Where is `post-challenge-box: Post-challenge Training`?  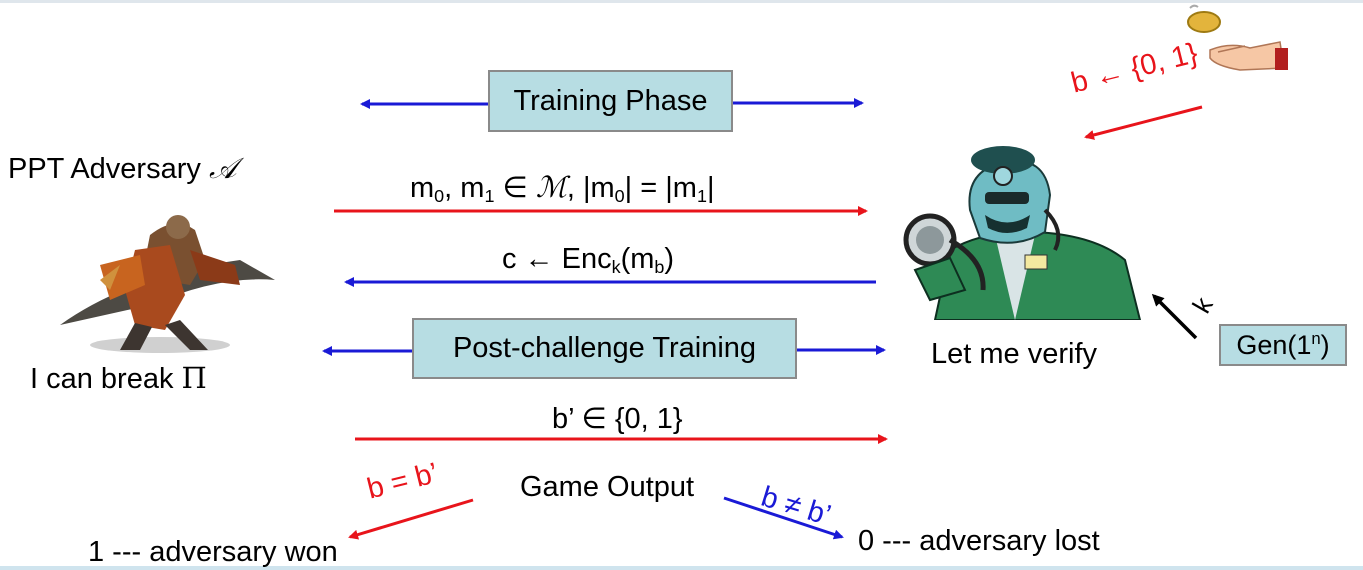 post-challenge-box: Post-challenge Training is located at coordinates (604, 348).